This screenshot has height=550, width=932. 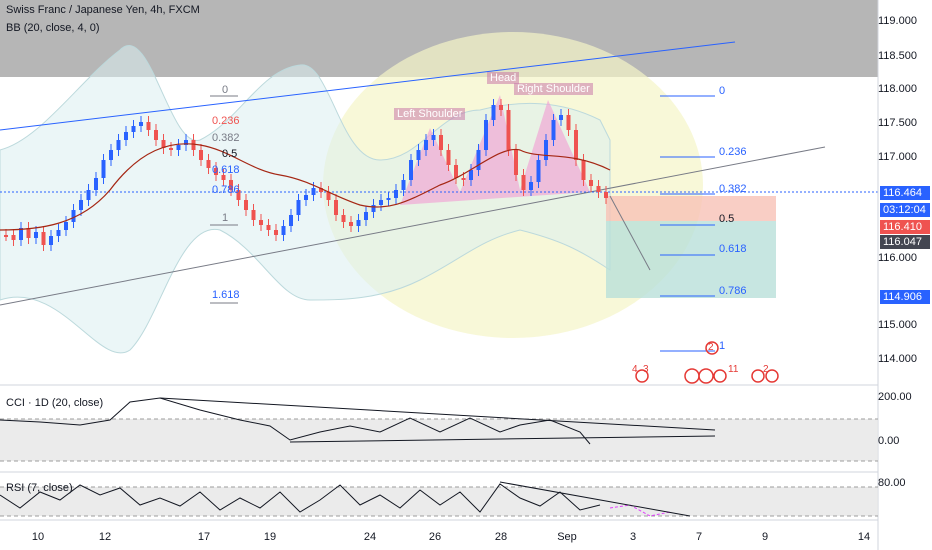 I want to click on price-tick: 119.000, so click(x=897, y=21).